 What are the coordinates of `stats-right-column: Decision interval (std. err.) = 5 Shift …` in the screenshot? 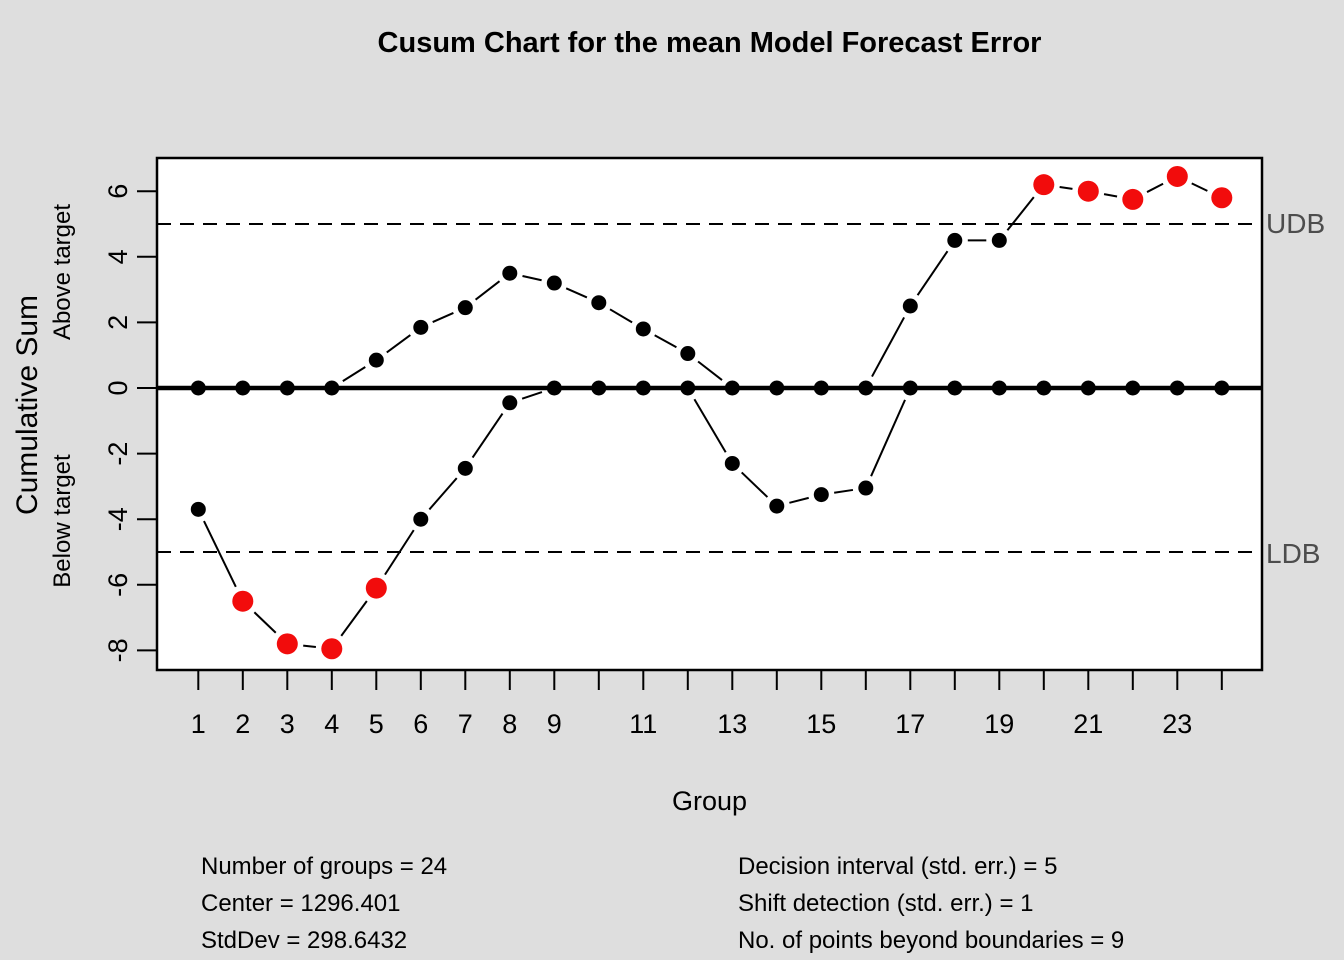 It's located at (931, 903).